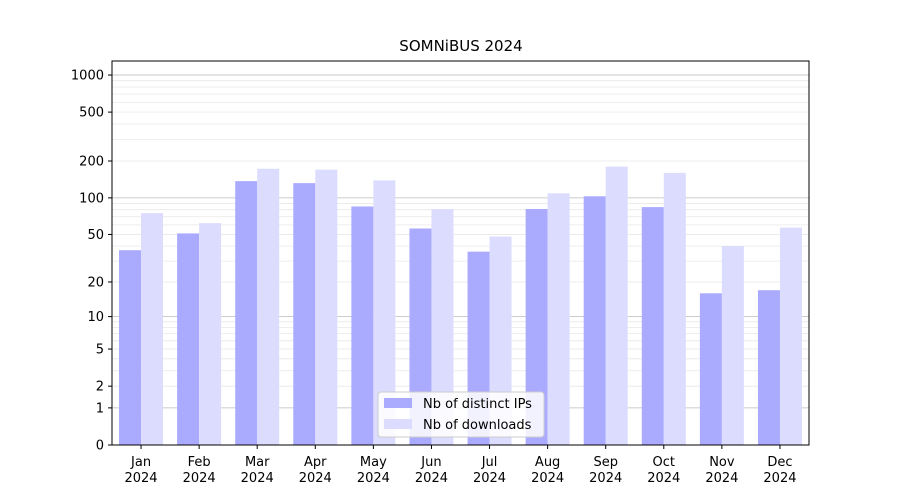 This screenshot has width=900, height=500. What do you see at coordinates (95, 282) in the screenshot?
I see `y-tick-label: 20` at bounding box center [95, 282].